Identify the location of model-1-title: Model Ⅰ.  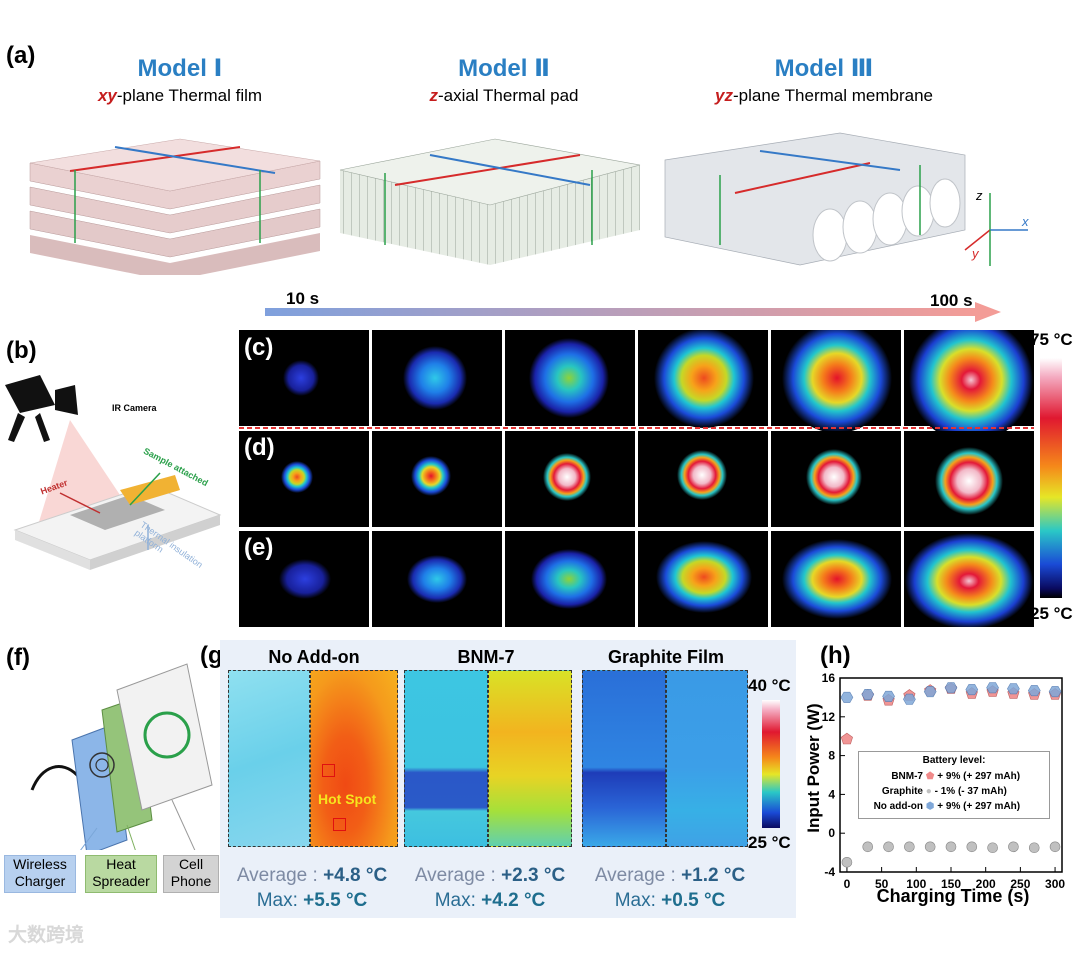
(180, 68).